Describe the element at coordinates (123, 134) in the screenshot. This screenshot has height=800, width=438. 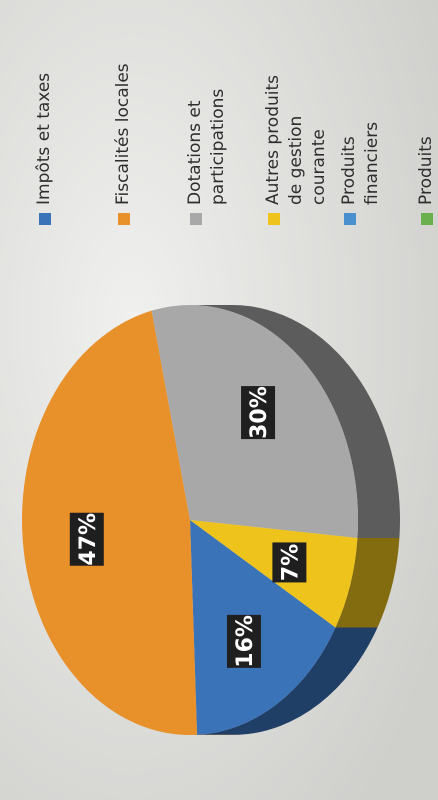
I see `legend-label: Fiscalités locales` at that location.